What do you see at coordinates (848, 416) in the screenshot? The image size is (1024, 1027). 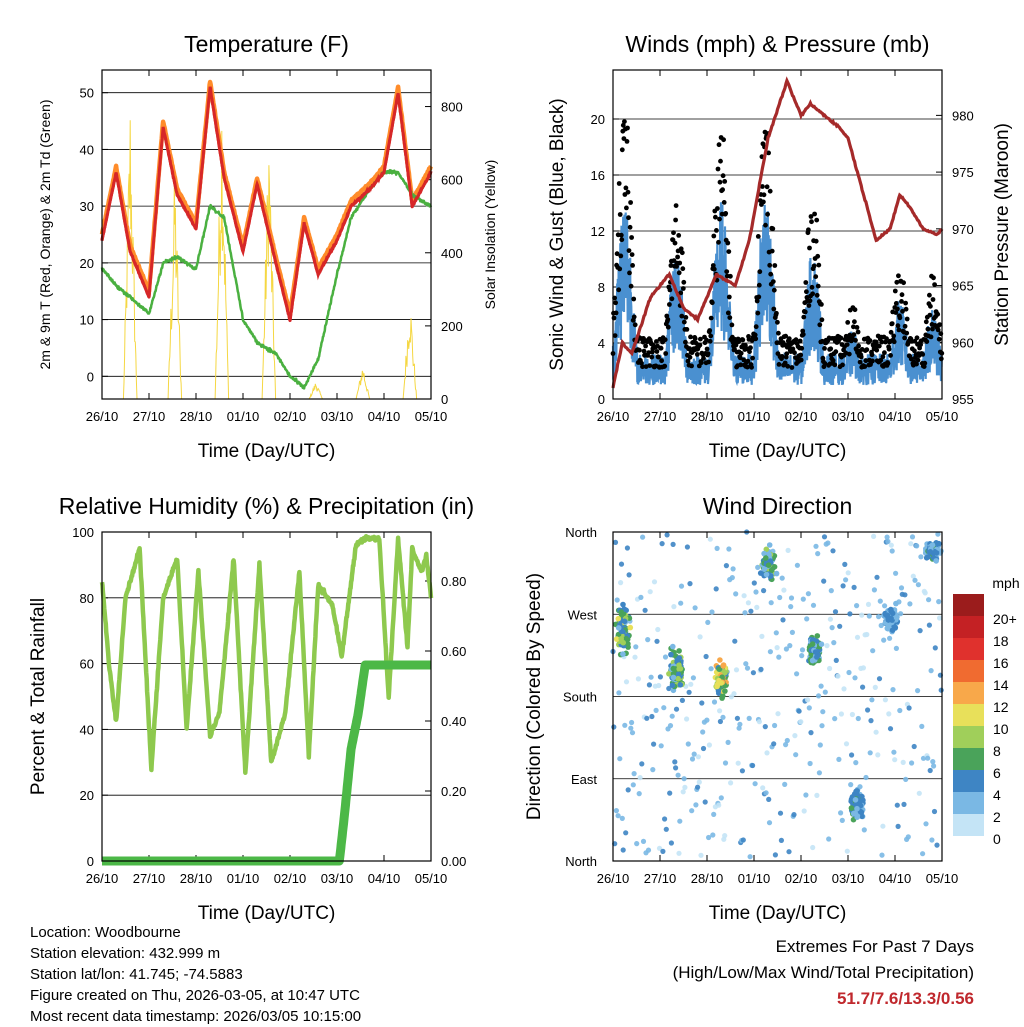 I see `x-tick-label: 03/10` at bounding box center [848, 416].